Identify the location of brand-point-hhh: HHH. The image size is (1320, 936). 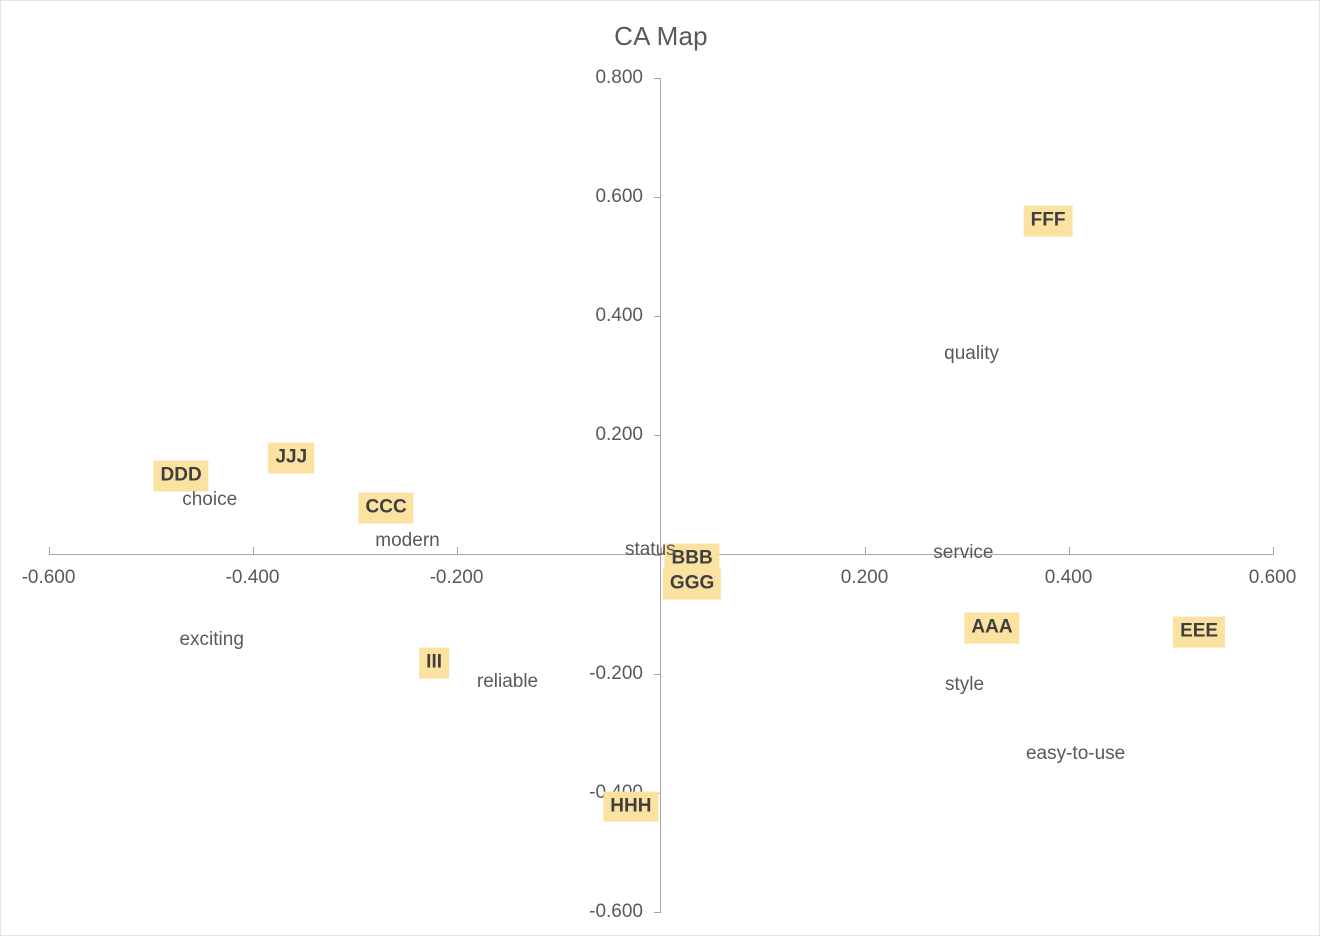
(631, 807).